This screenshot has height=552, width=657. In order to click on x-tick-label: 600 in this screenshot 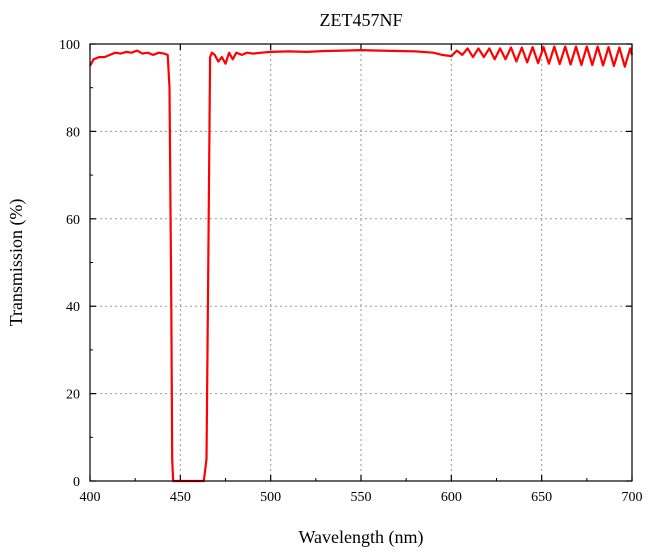, I will do `click(451, 497)`.